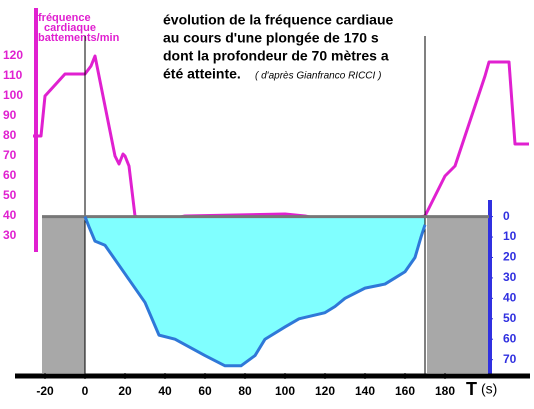  I want to click on y-tick-label: 120, so click(13, 55).